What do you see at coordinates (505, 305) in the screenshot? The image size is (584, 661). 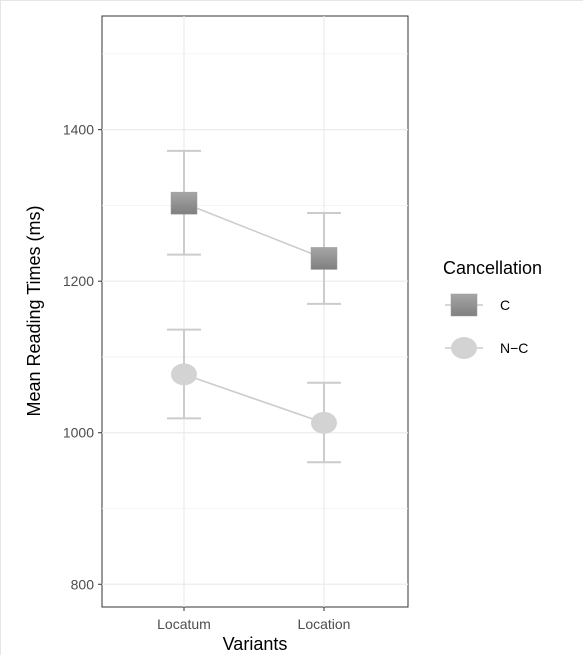 I see `legend-label: C` at bounding box center [505, 305].